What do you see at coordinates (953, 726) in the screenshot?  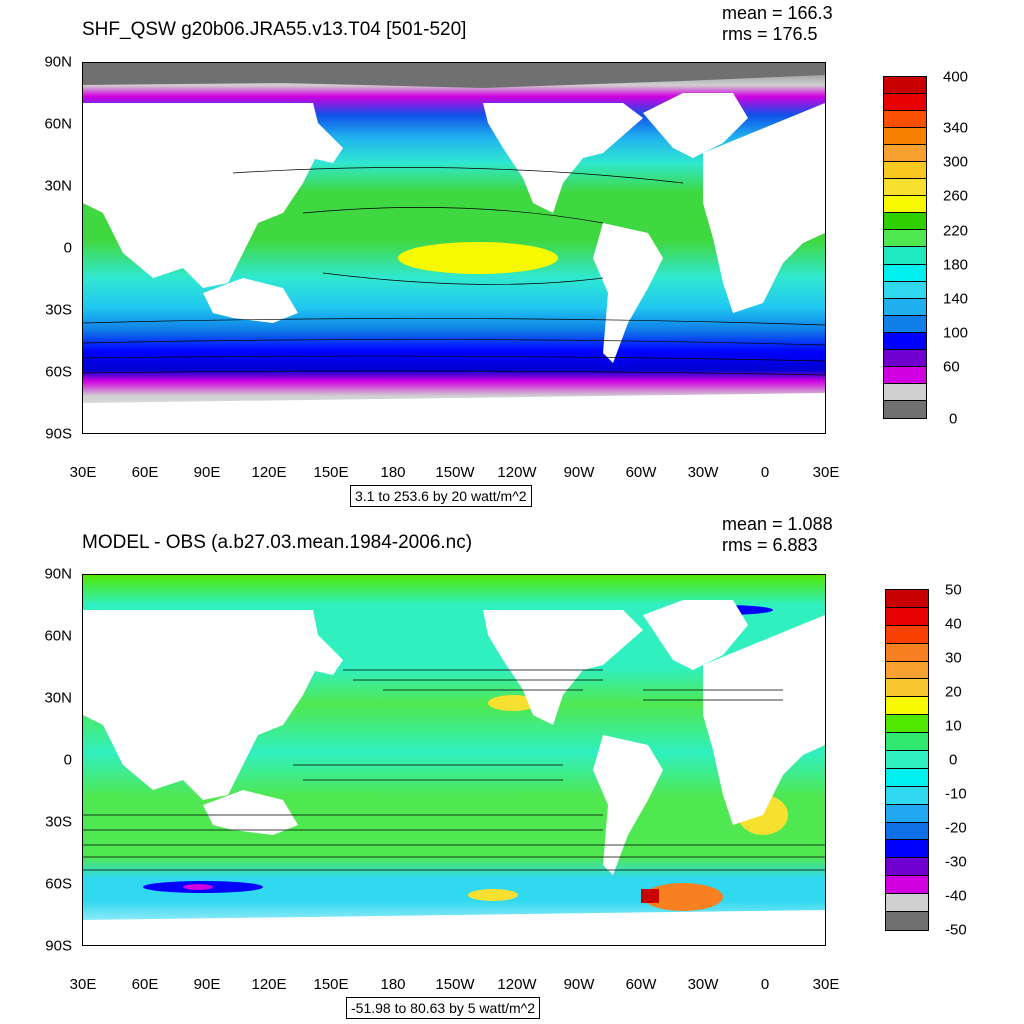 I see `colorbar-label: 10` at bounding box center [953, 726].